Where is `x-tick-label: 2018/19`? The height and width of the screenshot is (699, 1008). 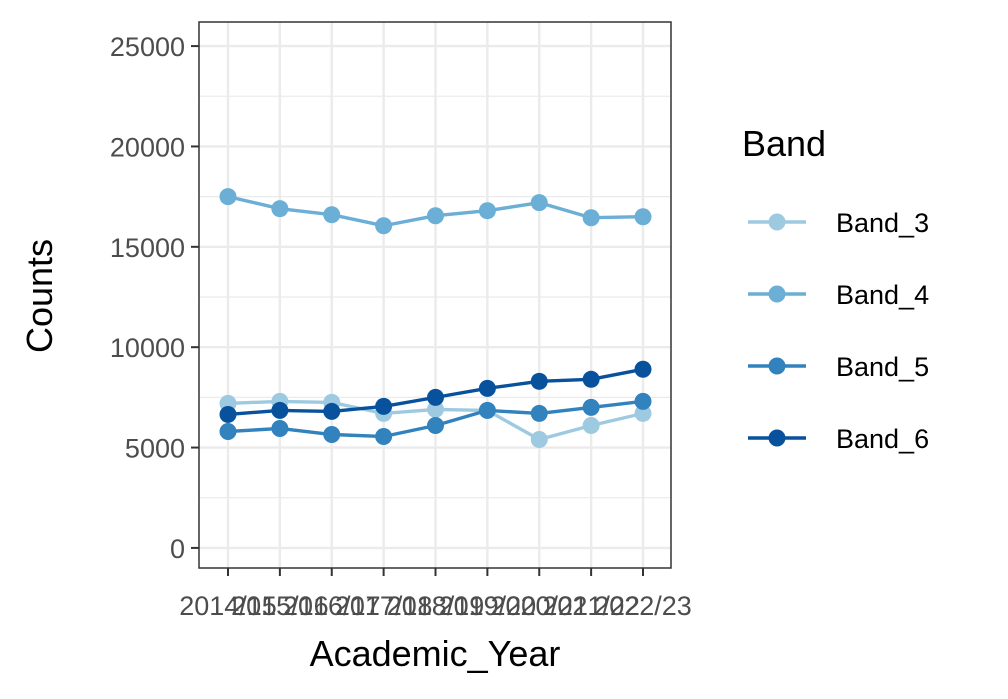
x-tick-label: 2018/19 is located at coordinates (436, 606).